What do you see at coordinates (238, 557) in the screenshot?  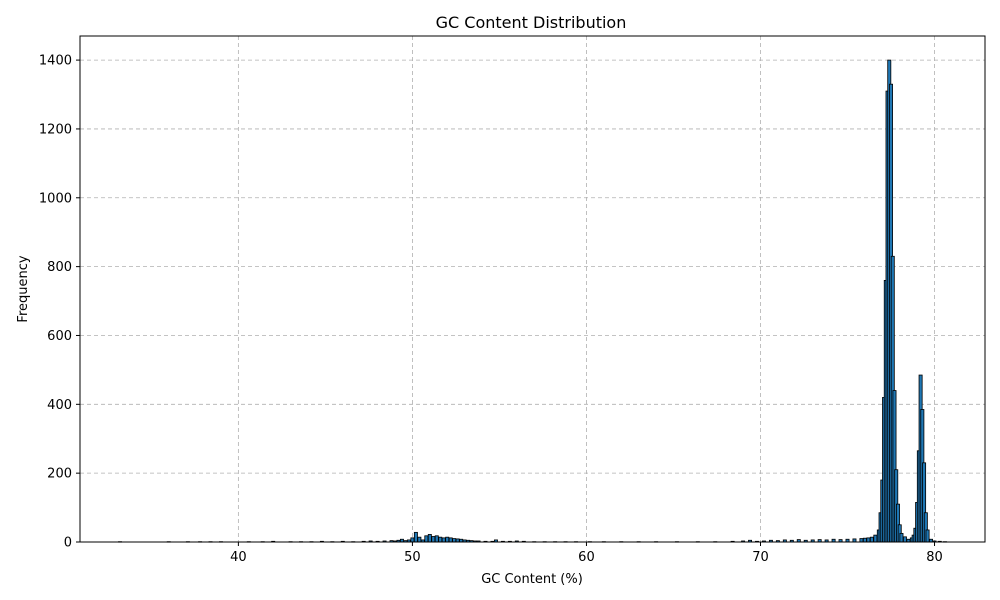 I see `x-tick-label: 40` at bounding box center [238, 557].